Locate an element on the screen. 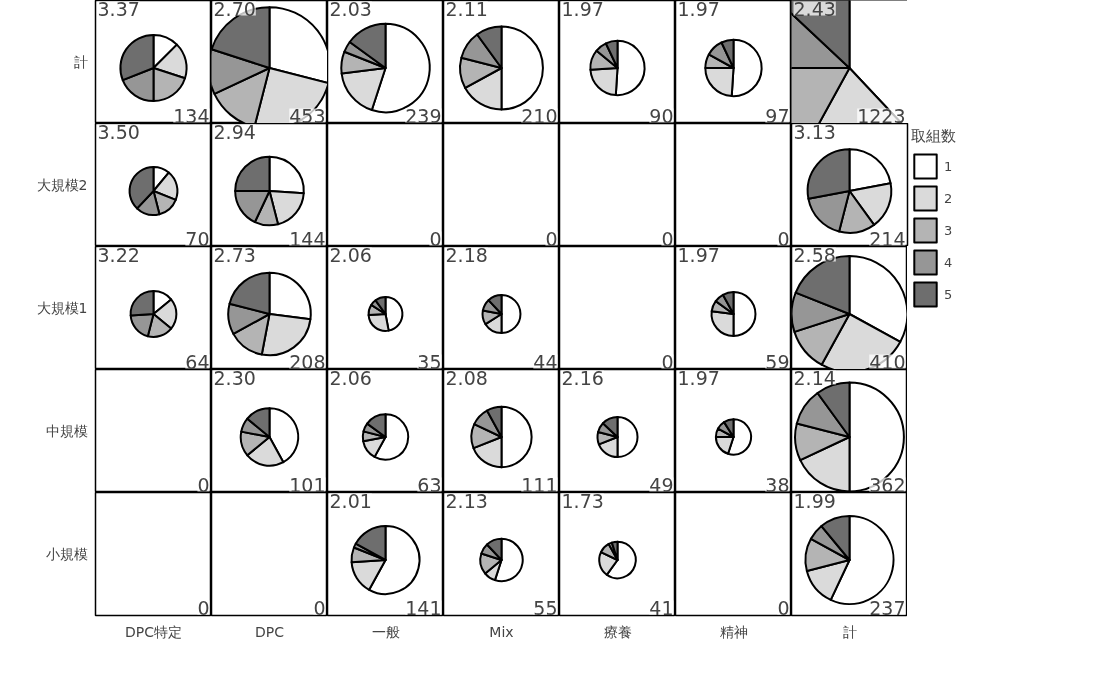 The width and height of the screenshot is (1113, 692). text: 2.03 is located at coordinates (350, 10).